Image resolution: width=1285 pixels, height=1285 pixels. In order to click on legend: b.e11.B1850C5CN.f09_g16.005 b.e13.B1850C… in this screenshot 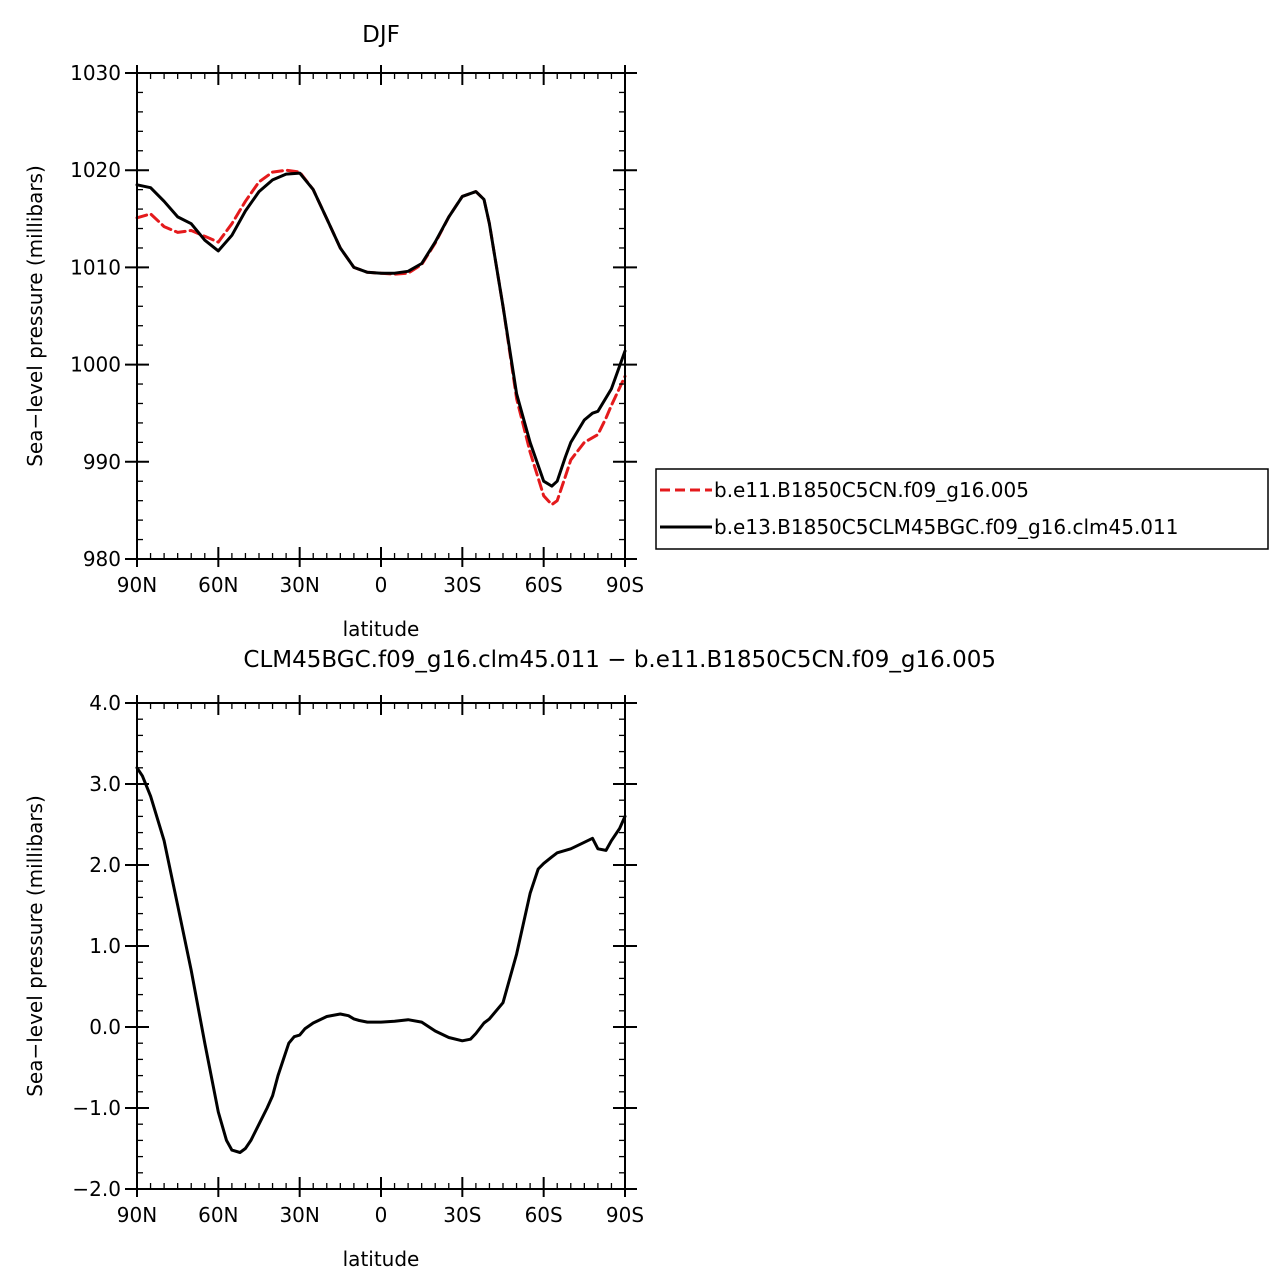, I will do `click(962, 509)`.